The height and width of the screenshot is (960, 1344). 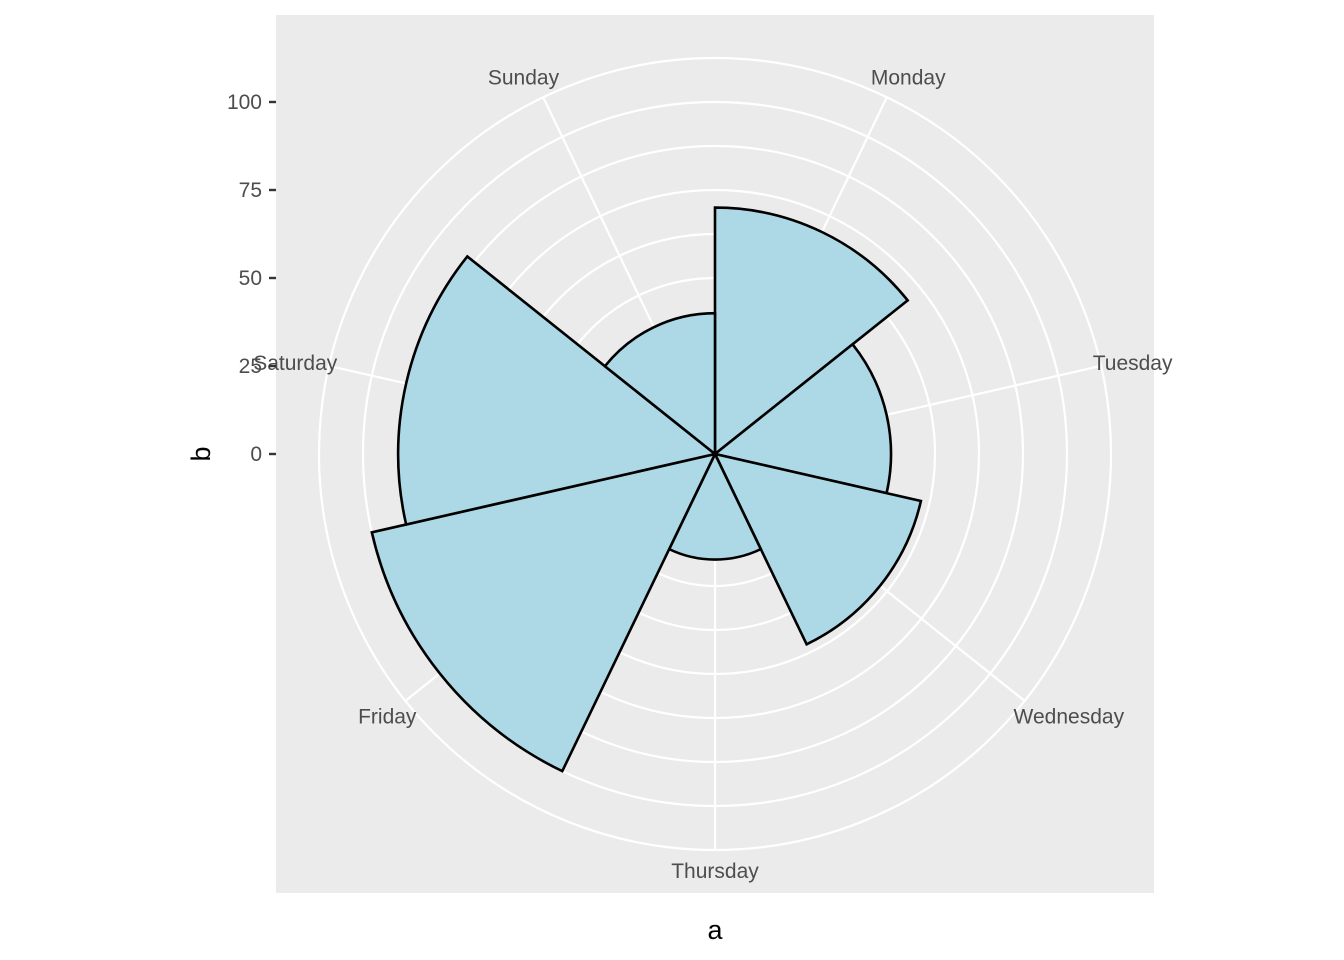 What do you see at coordinates (250, 366) in the screenshot?
I see `y-tick-label: 25` at bounding box center [250, 366].